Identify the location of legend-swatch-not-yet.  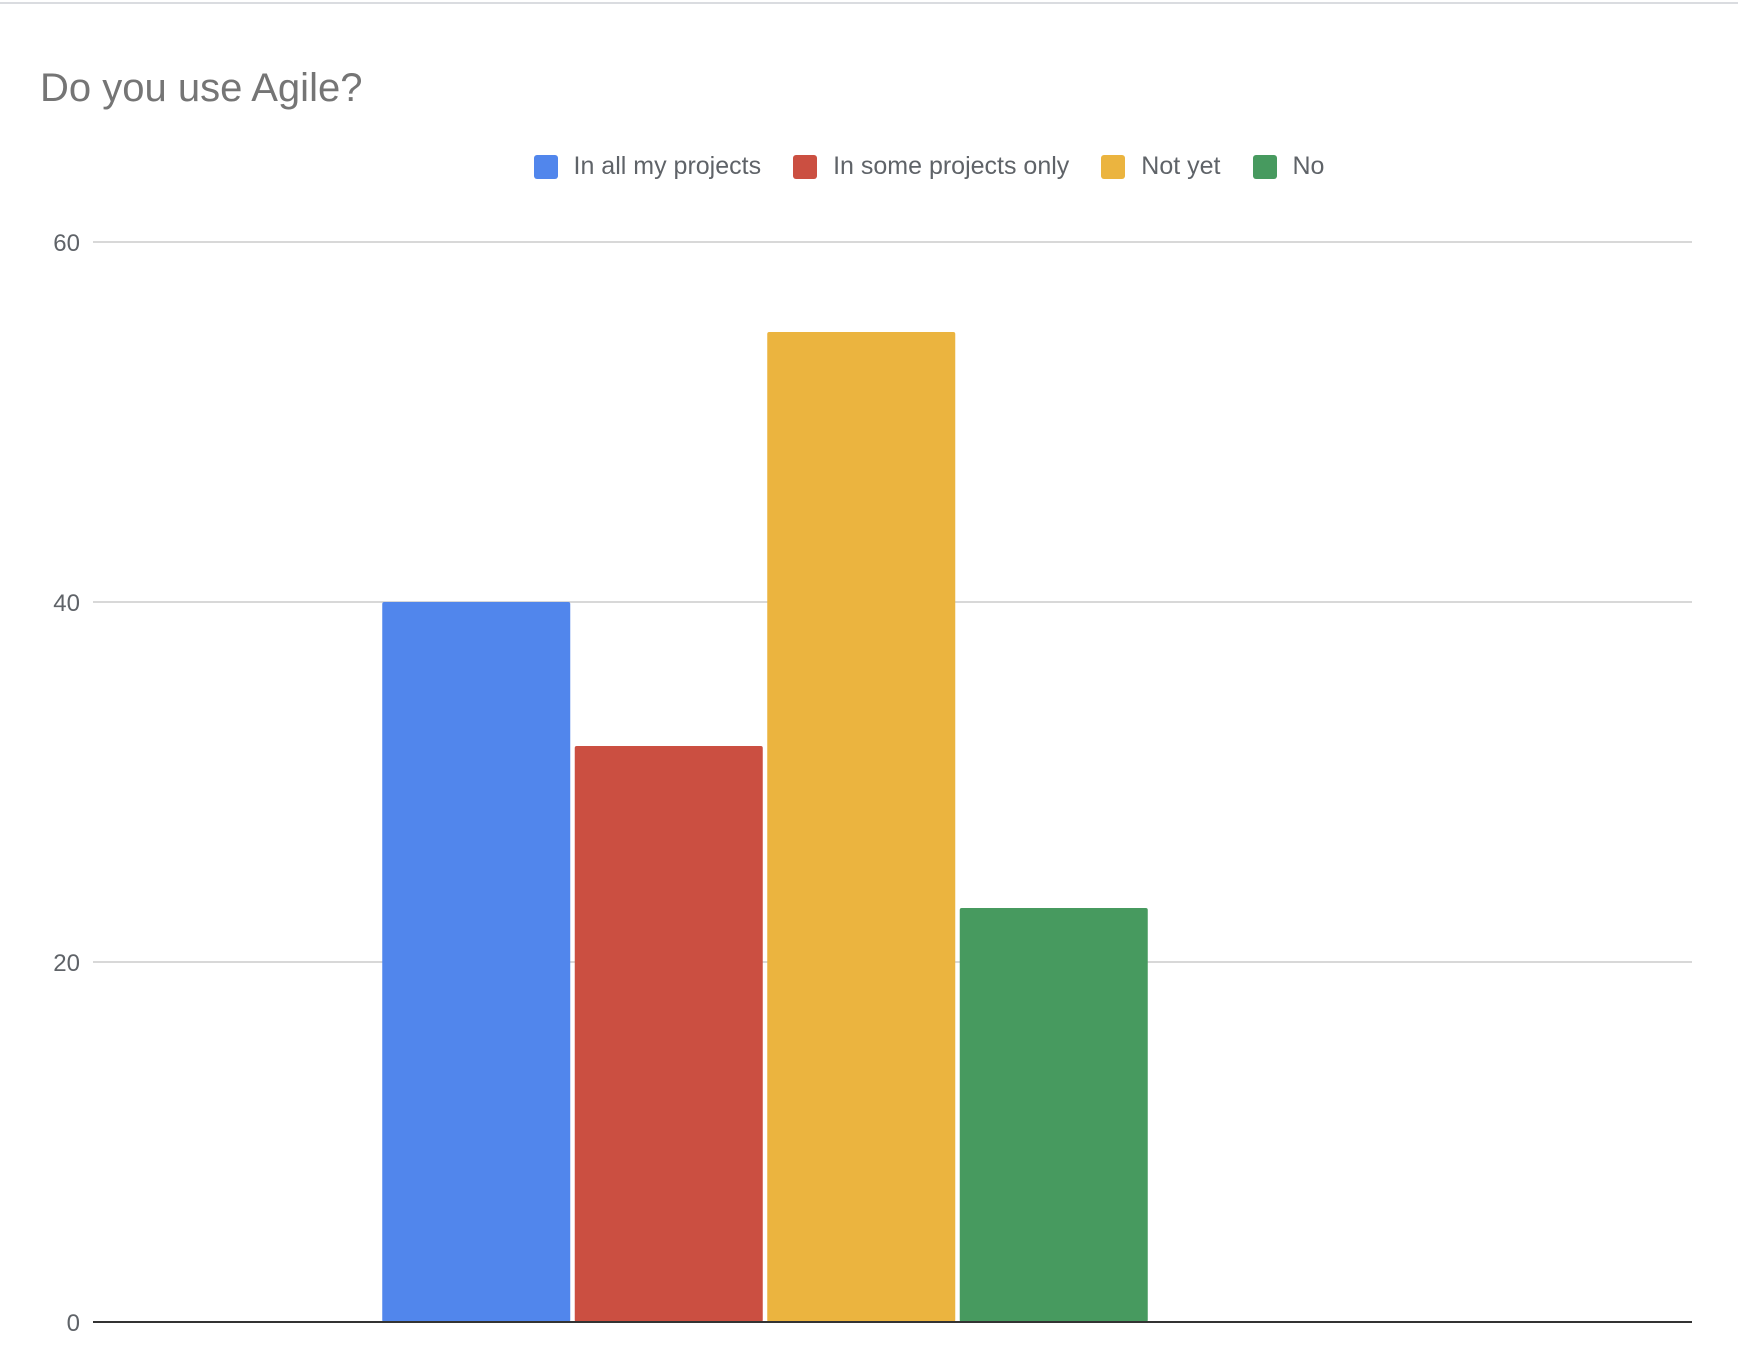
(1113, 166).